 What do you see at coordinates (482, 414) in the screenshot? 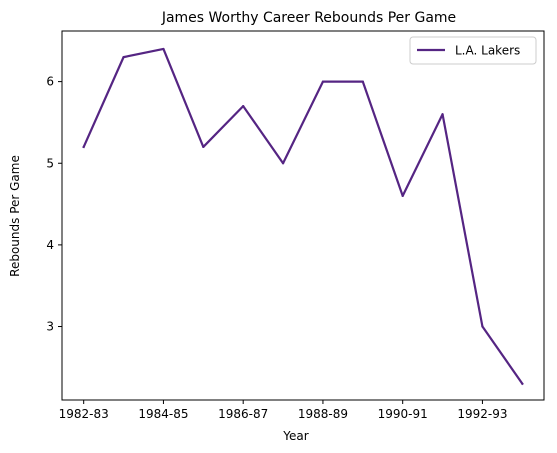
I see `x-tick-label: 1992-93` at bounding box center [482, 414].